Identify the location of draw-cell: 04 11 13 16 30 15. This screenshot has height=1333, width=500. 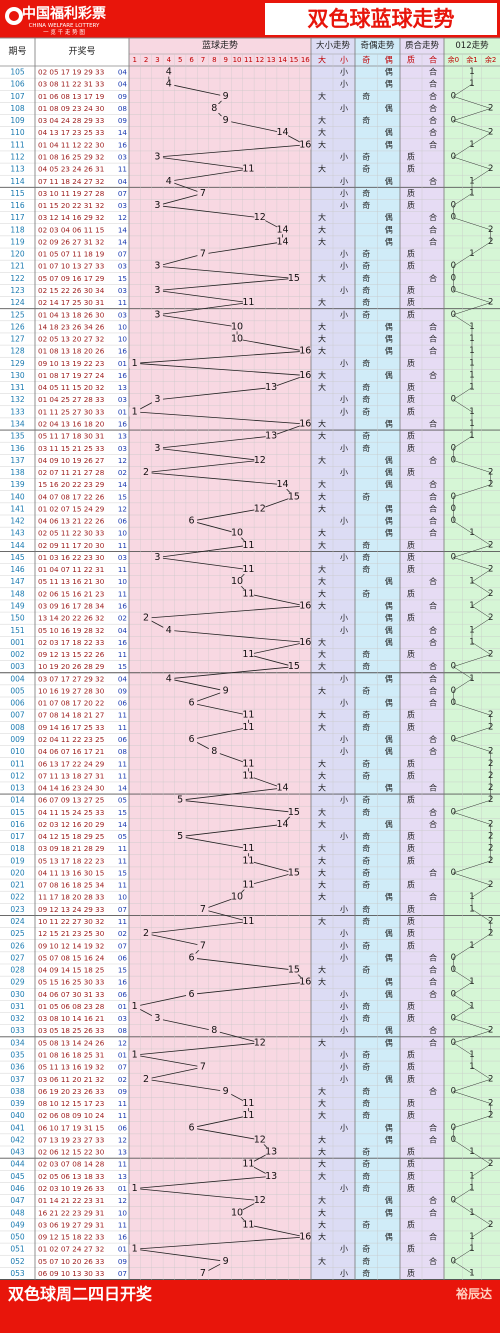
(71, 872).